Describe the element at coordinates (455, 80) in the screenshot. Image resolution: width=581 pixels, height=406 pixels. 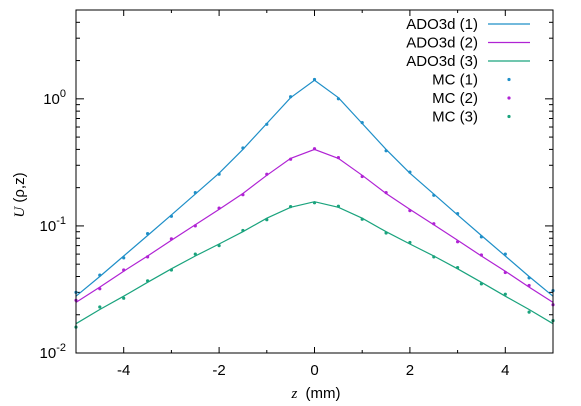
I see `legend-label: MC (1)` at that location.